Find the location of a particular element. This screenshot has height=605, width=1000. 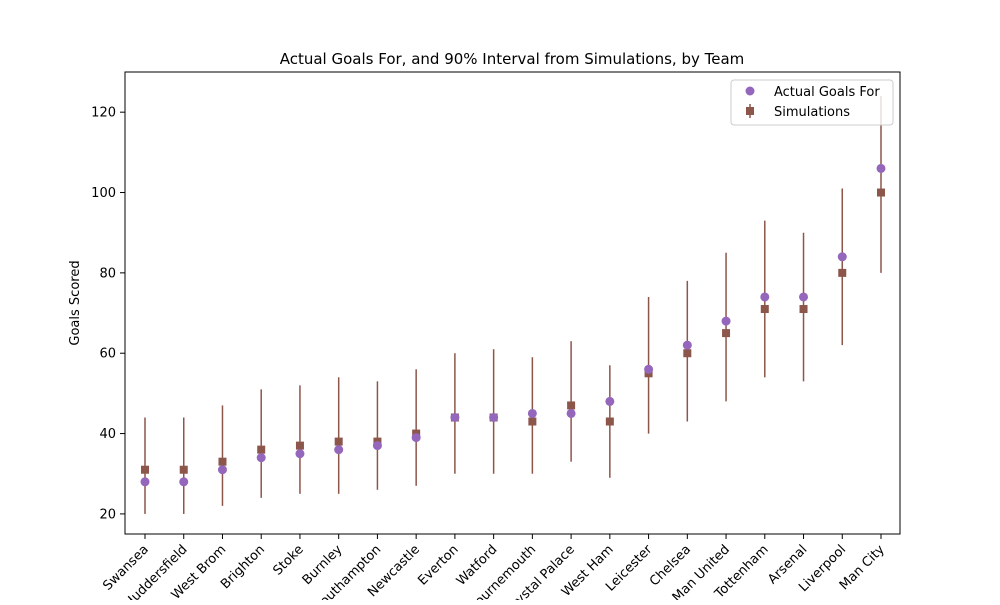

y-tick-label: 80 is located at coordinates (107, 273).